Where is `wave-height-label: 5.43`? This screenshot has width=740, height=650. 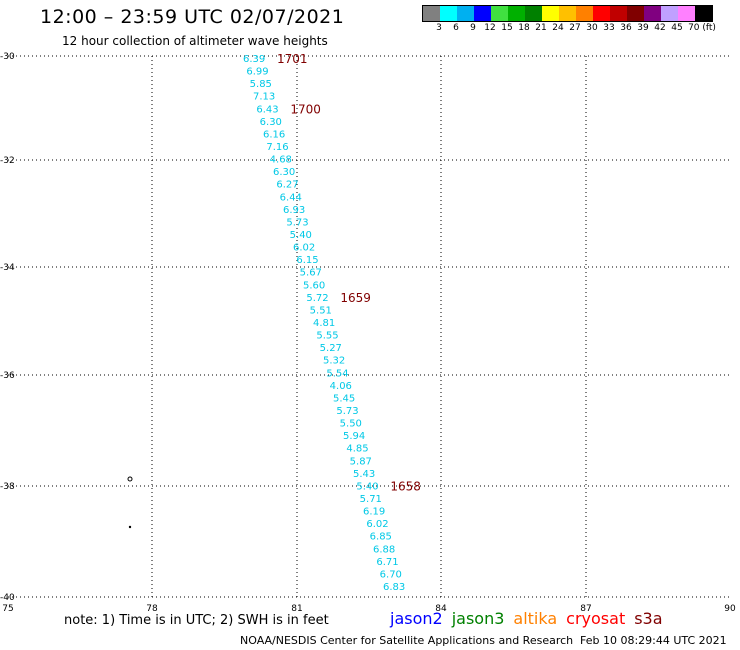
wave-height-label: 5.43 is located at coordinates (364, 474).